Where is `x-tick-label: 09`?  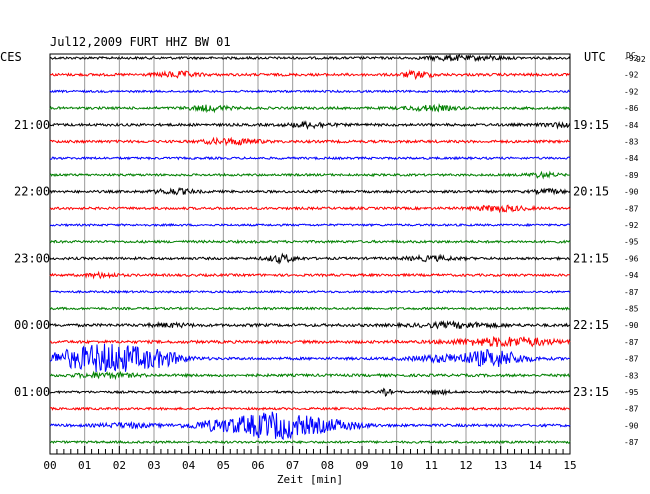
x-tick-label: 09 is located at coordinates (361, 465).